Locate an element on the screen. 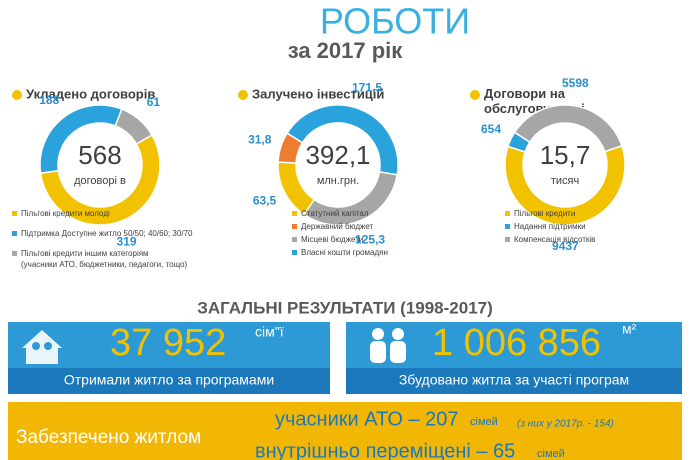 The height and width of the screenshot is (460, 690). legend-label: Компенсація відсотків is located at coordinates (554, 239).